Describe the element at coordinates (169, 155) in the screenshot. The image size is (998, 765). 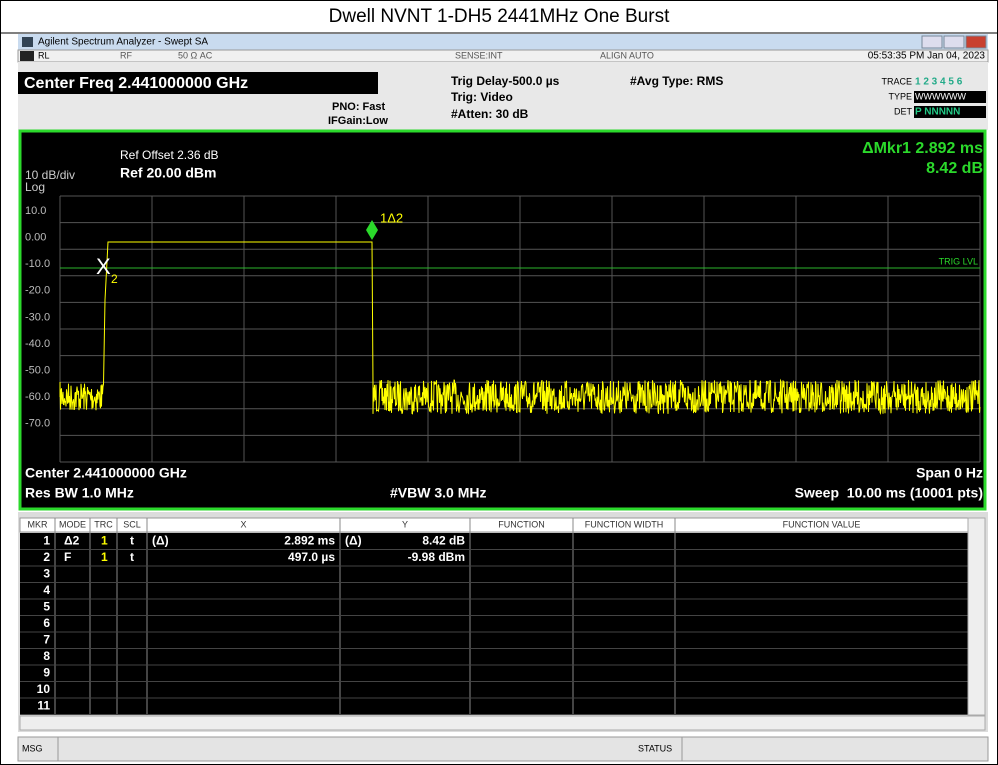
I see `ref-offset: Ref Offset 2.36 dB` at that location.